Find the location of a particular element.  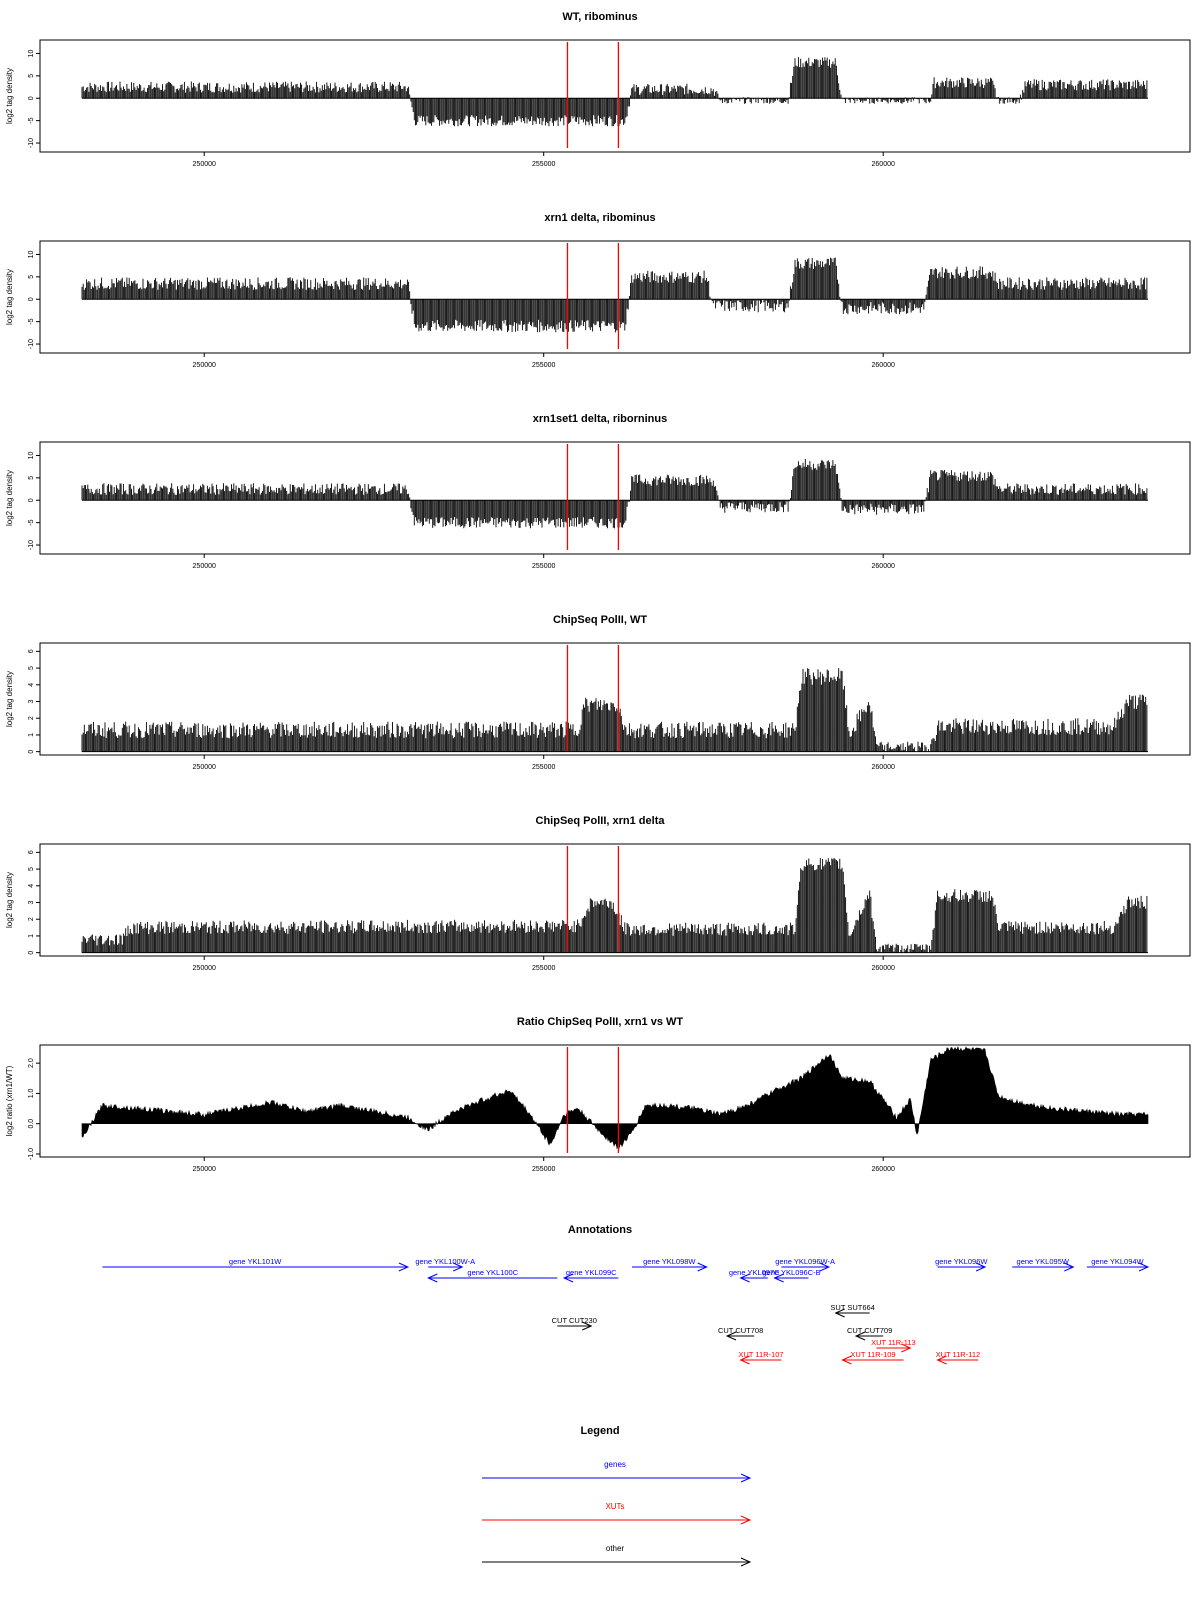

y-tick-label: -1.0 is located at coordinates (31, 1154).